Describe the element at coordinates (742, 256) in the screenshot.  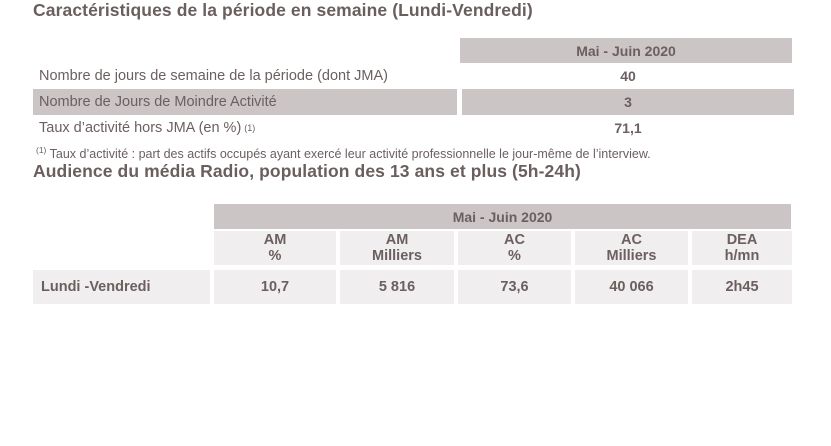
I see `column-header-line2: h/mn` at that location.